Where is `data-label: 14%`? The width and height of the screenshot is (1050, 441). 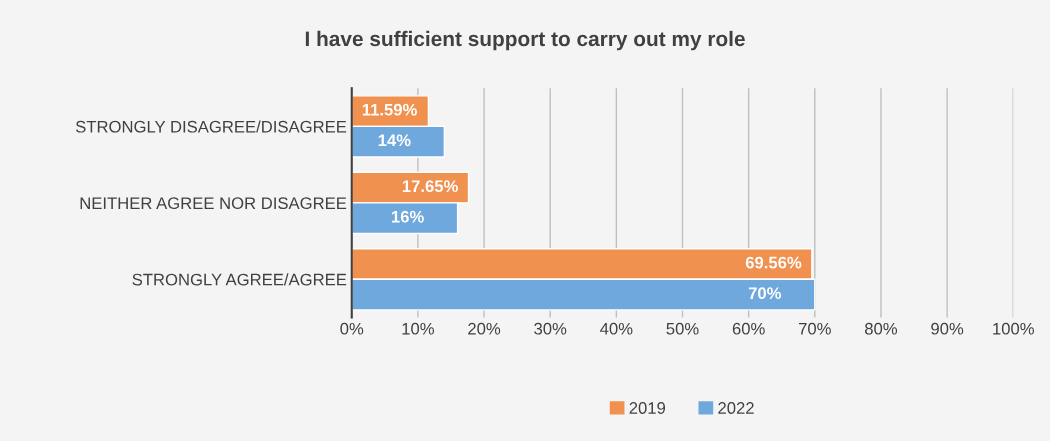 data-label: 14% is located at coordinates (394, 140).